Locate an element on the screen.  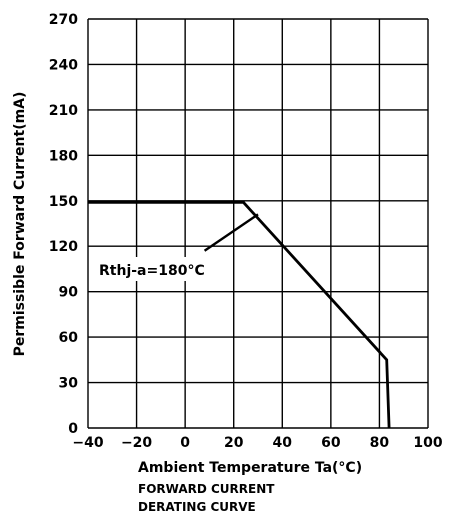
y-tick-label: 150 is located at coordinates (63, 202).